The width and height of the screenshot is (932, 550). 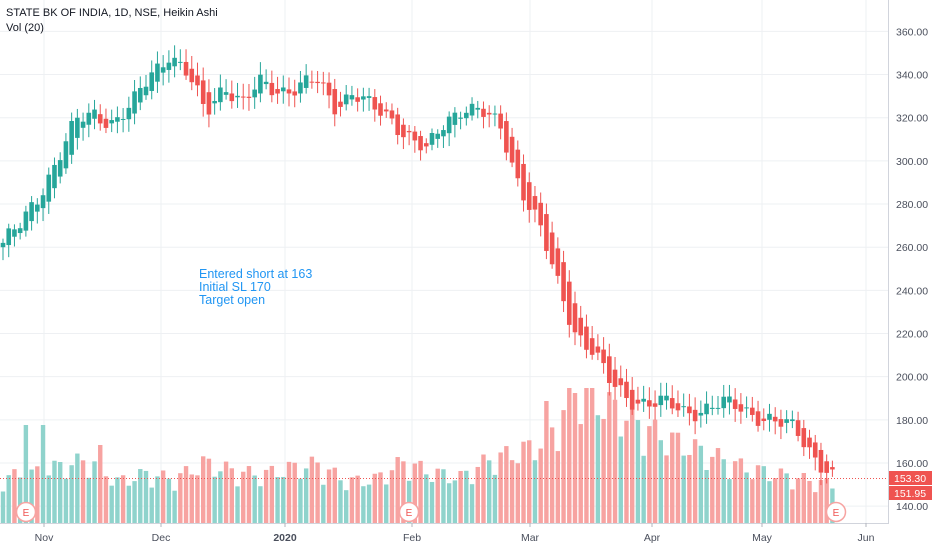 What do you see at coordinates (912, 162) in the screenshot?
I see `price-tick-label: 300.00` at bounding box center [912, 162].